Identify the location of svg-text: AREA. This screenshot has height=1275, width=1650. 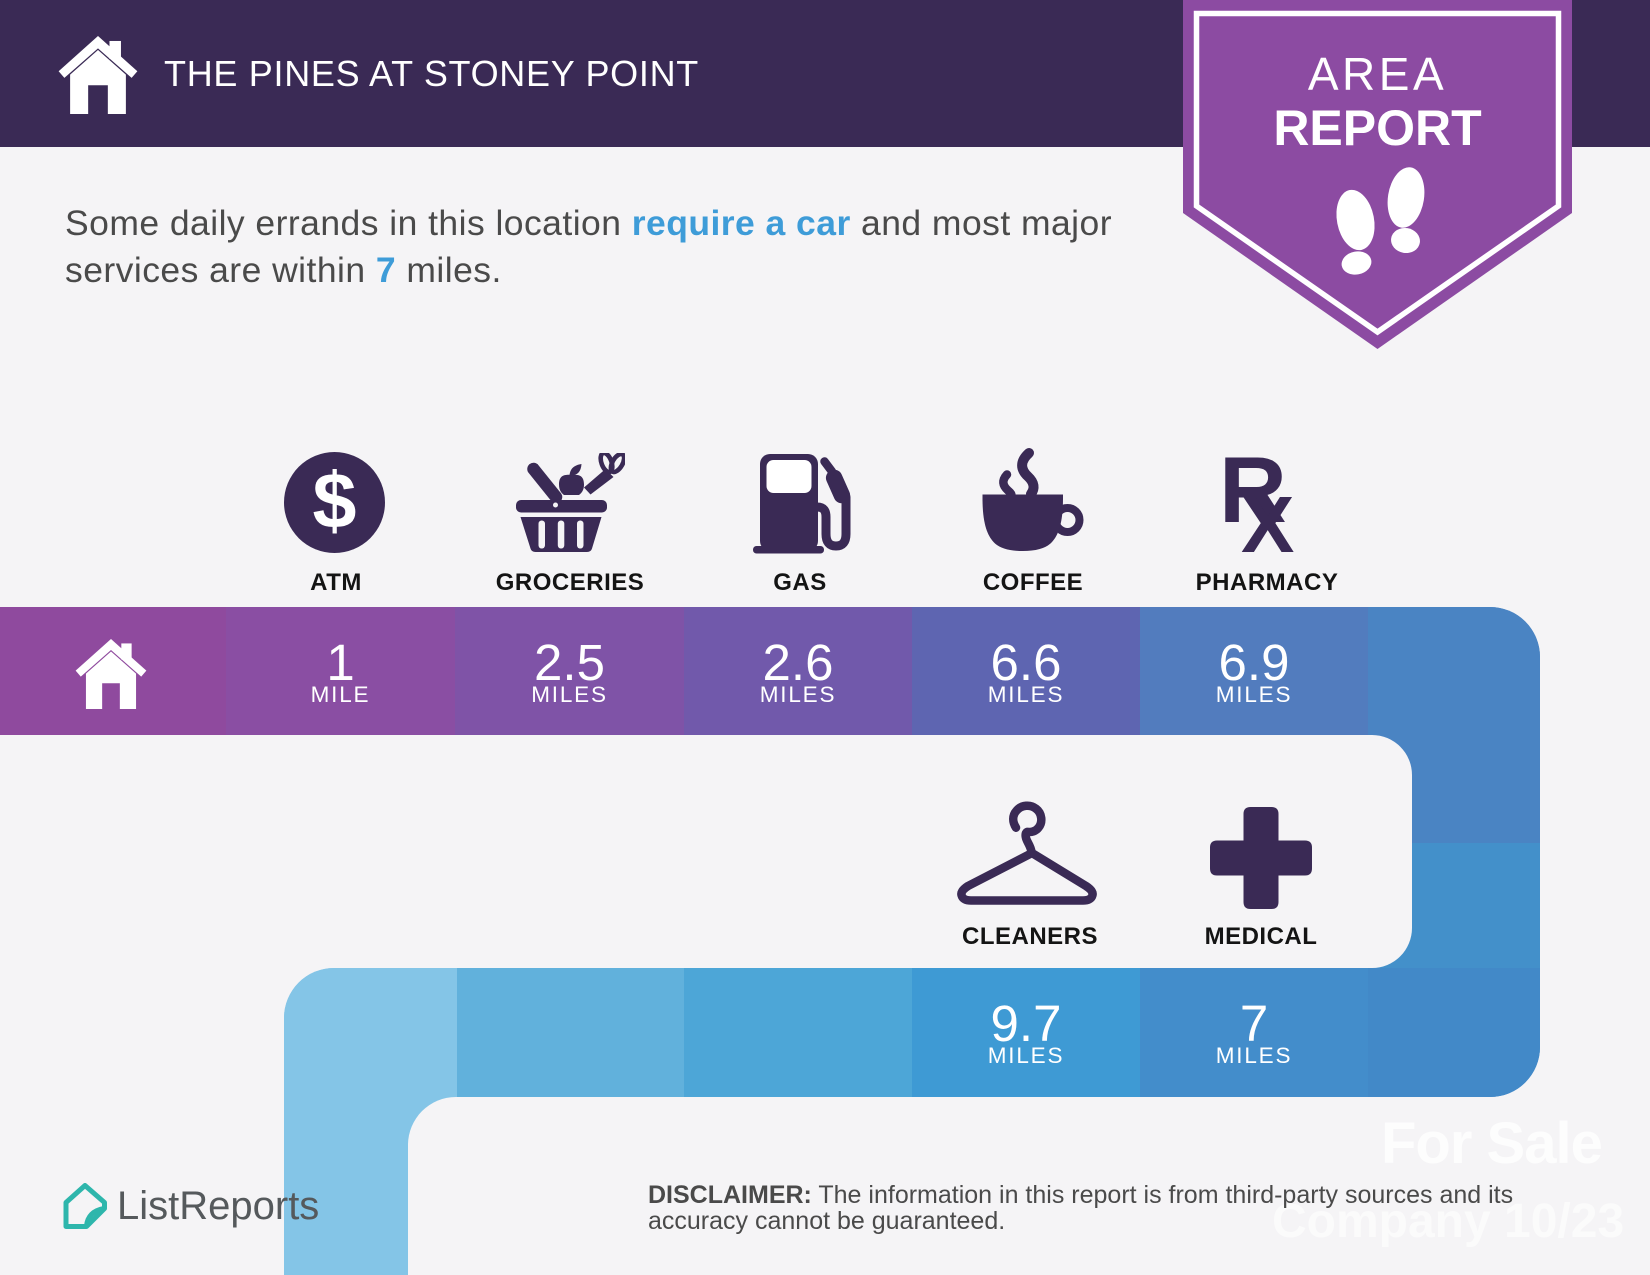
(1377, 74).